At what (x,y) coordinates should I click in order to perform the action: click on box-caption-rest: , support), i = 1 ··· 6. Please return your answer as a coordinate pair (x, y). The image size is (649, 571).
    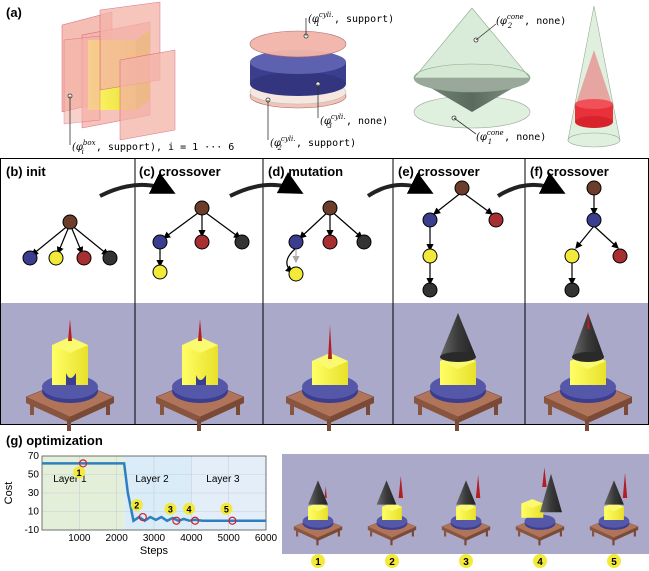
    Looking at the image, I should click on (165, 147).